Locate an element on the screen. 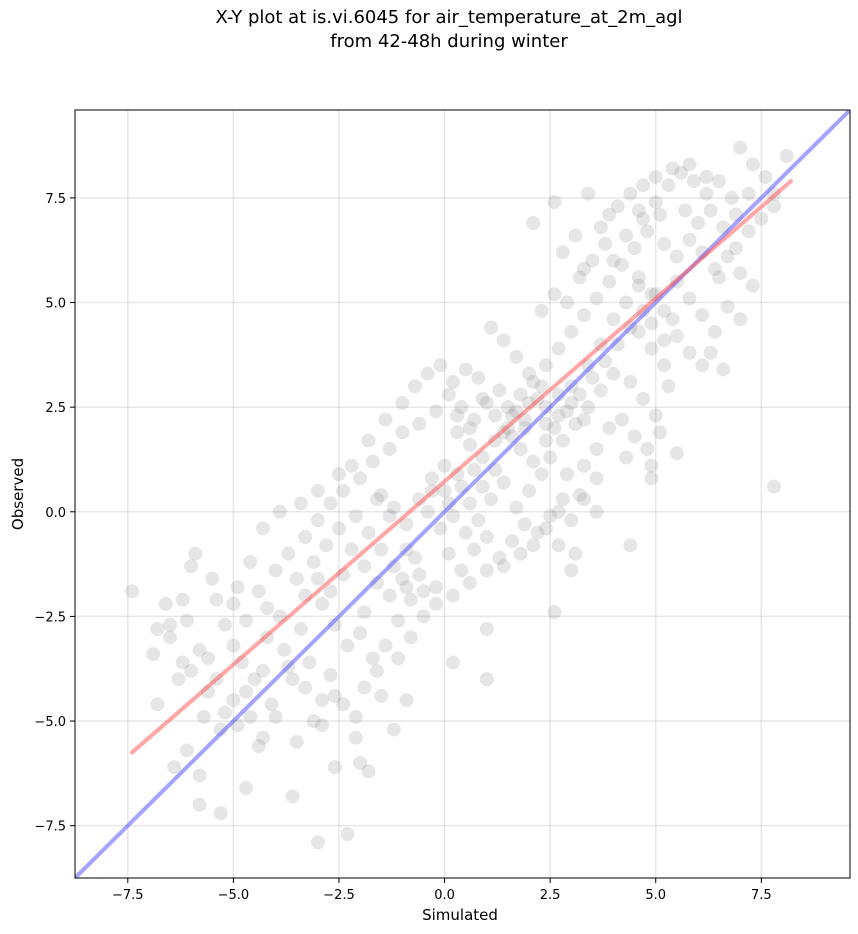 The height and width of the screenshot is (934, 858). y-tick-label: −7.5 is located at coordinates (50, 827).